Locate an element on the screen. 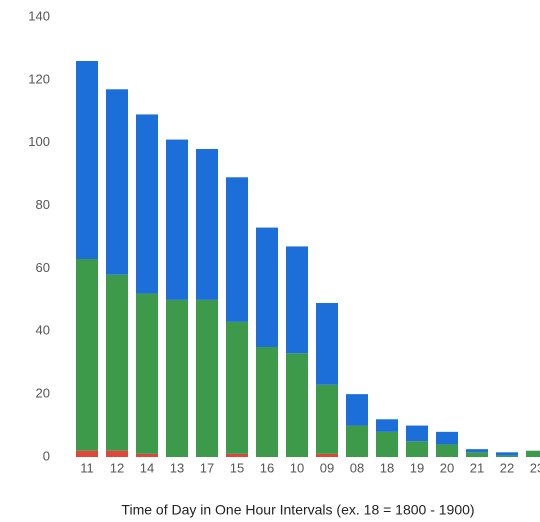  x-tick-label: 23 is located at coordinates (535, 467).